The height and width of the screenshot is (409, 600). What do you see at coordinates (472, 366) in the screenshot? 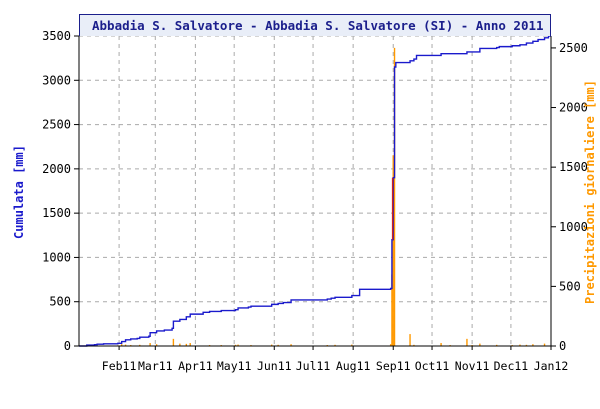
I see `x-tick-label: Nov11` at bounding box center [472, 366].